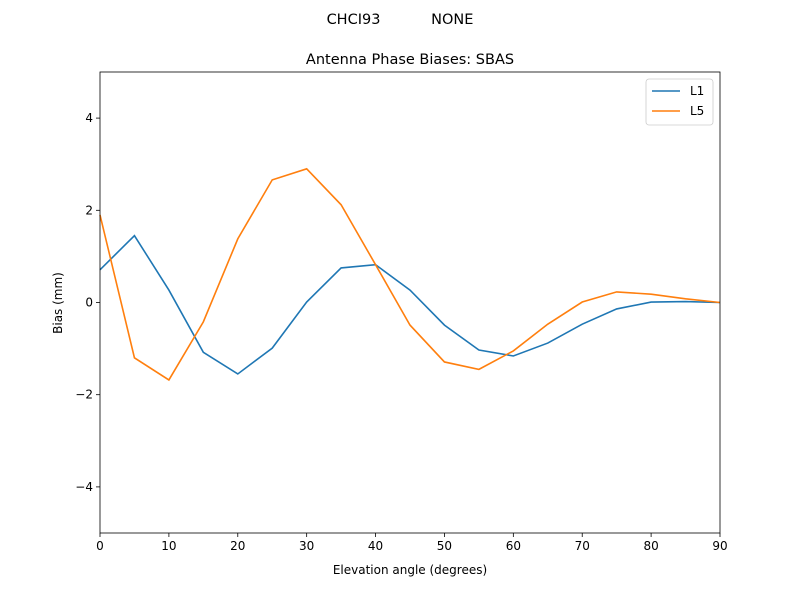 This screenshot has width=800, height=604. Describe the element at coordinates (650, 546) in the screenshot. I see `x-tick-label: 80` at that location.